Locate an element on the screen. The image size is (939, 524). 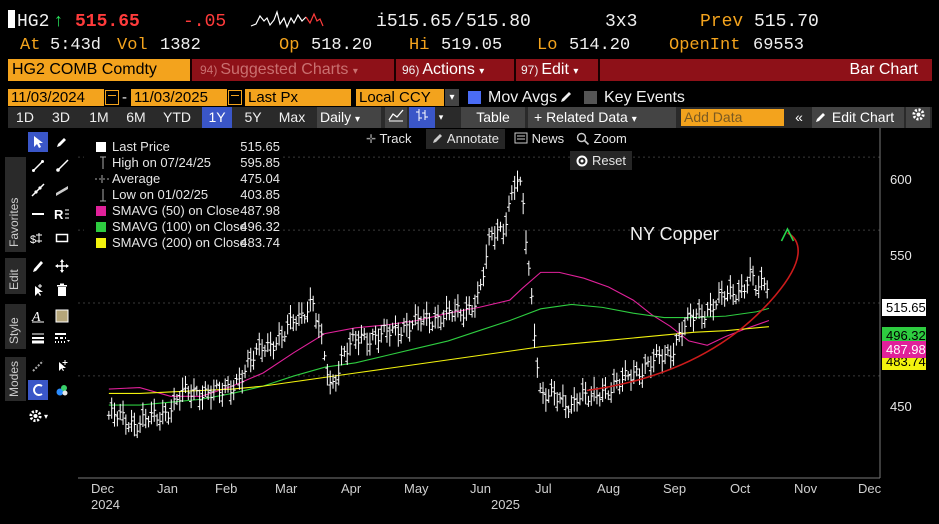
snap-mode-icon is located at coordinates (38, 390).